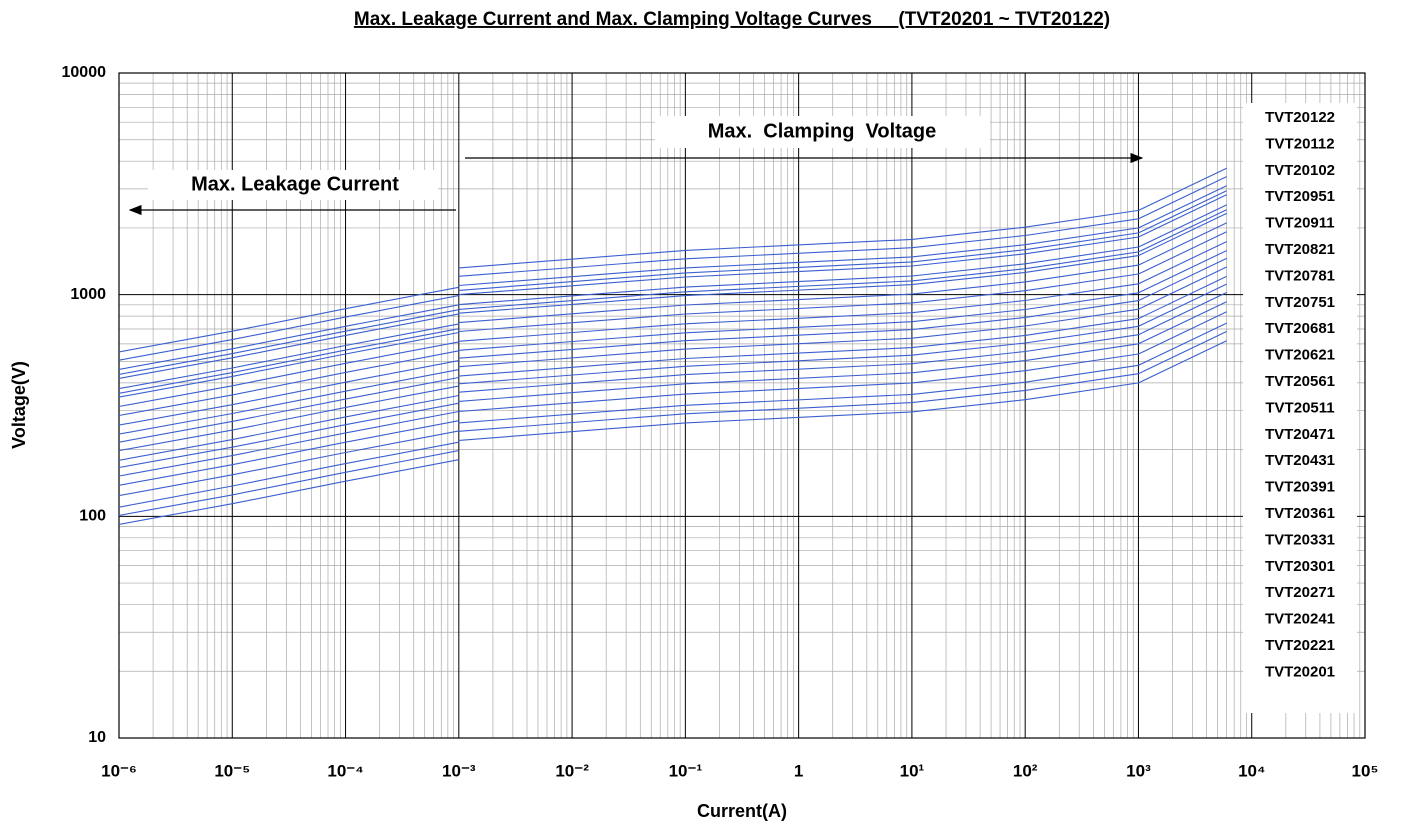 The width and height of the screenshot is (1405, 832). I want to click on x-tick-label: 10⁻³, so click(459, 770).